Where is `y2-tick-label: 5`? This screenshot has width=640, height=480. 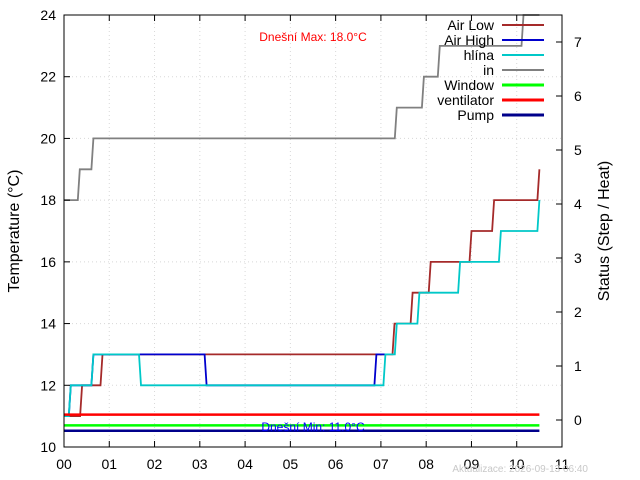 y2-tick-label: 5 is located at coordinates (578, 150).